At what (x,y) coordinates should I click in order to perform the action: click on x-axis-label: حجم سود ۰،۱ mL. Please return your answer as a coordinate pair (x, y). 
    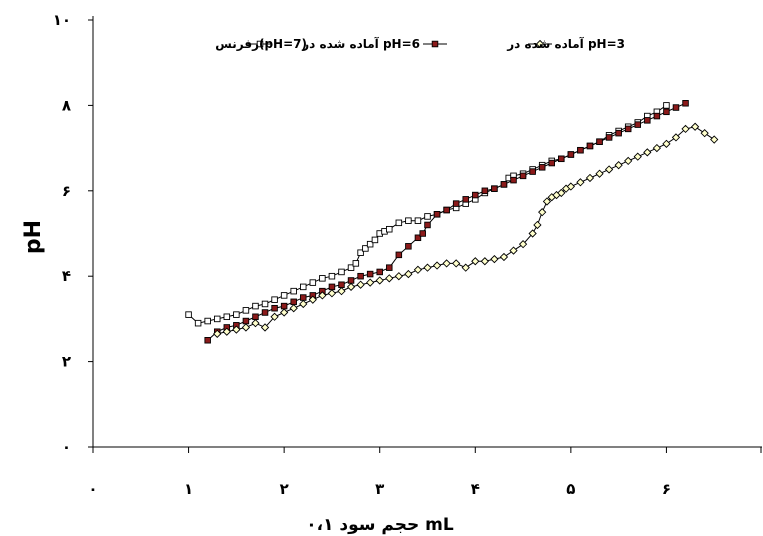
    Looking at the image, I should click on (380, 525).